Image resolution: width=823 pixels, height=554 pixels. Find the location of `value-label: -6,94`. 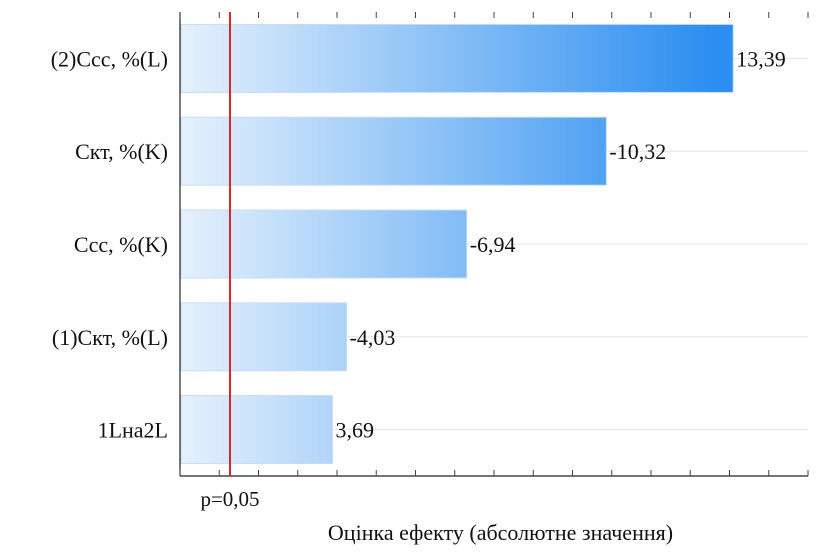

value-label: -6,94 is located at coordinates (493, 244).